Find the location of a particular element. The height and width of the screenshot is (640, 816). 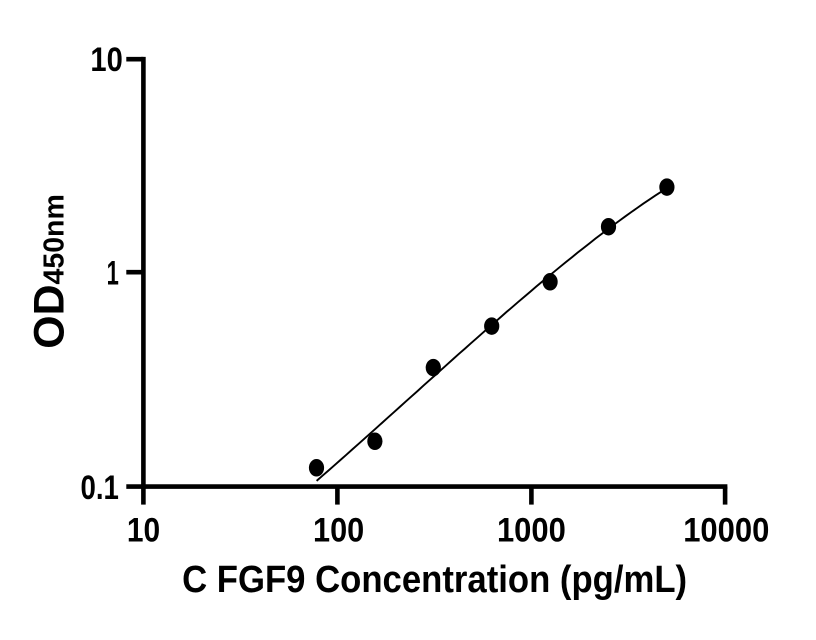

svg-text: 0.1 is located at coordinates (100, 488).